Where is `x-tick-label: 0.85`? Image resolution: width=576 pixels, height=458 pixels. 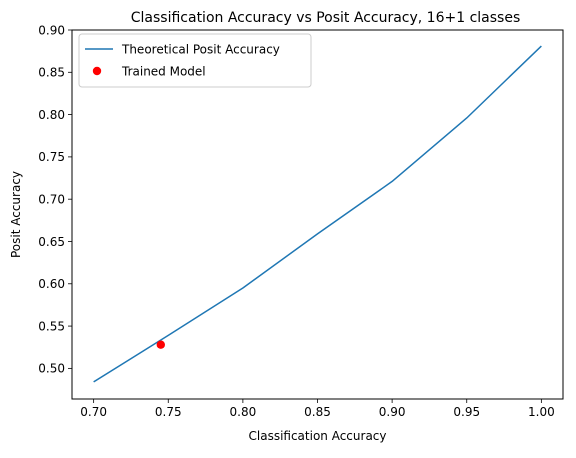
x-tick-label: 0.85 is located at coordinates (317, 412).